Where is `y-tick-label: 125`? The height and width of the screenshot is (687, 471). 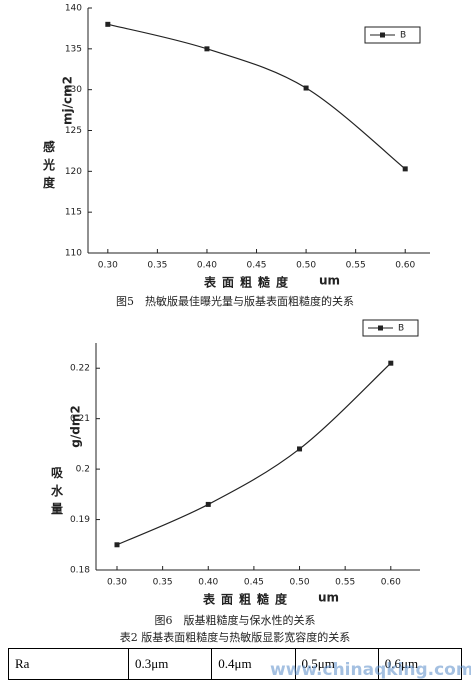 y-tick-label: 125 is located at coordinates (73, 131).